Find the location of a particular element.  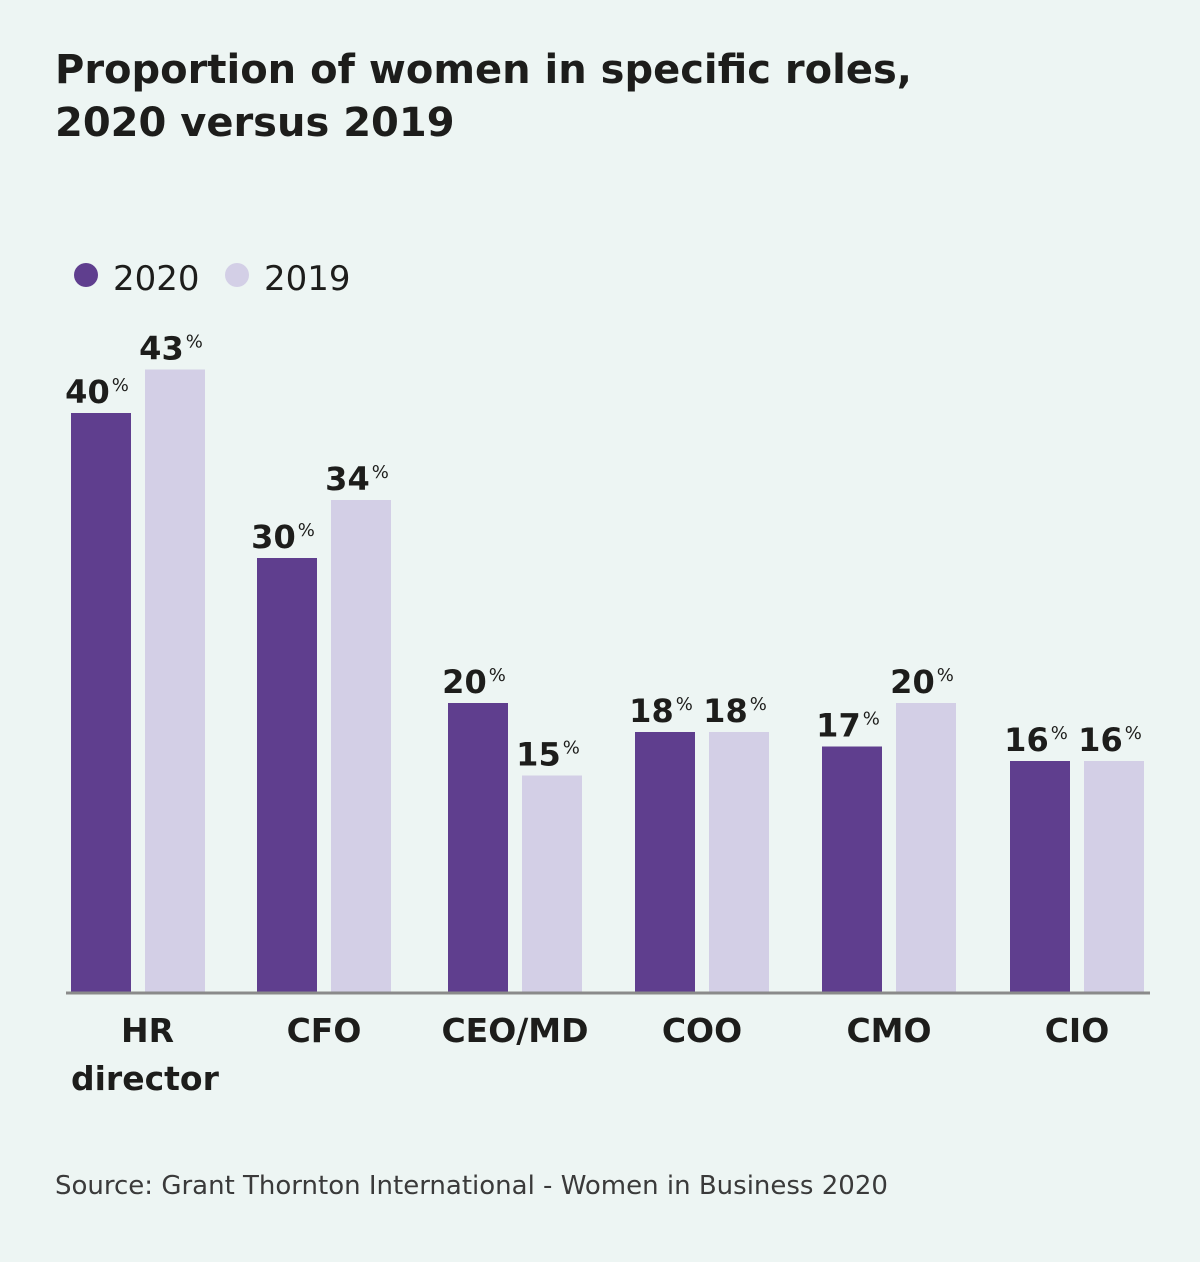

value-label-2019-4: 20% is located at coordinates (922, 682).